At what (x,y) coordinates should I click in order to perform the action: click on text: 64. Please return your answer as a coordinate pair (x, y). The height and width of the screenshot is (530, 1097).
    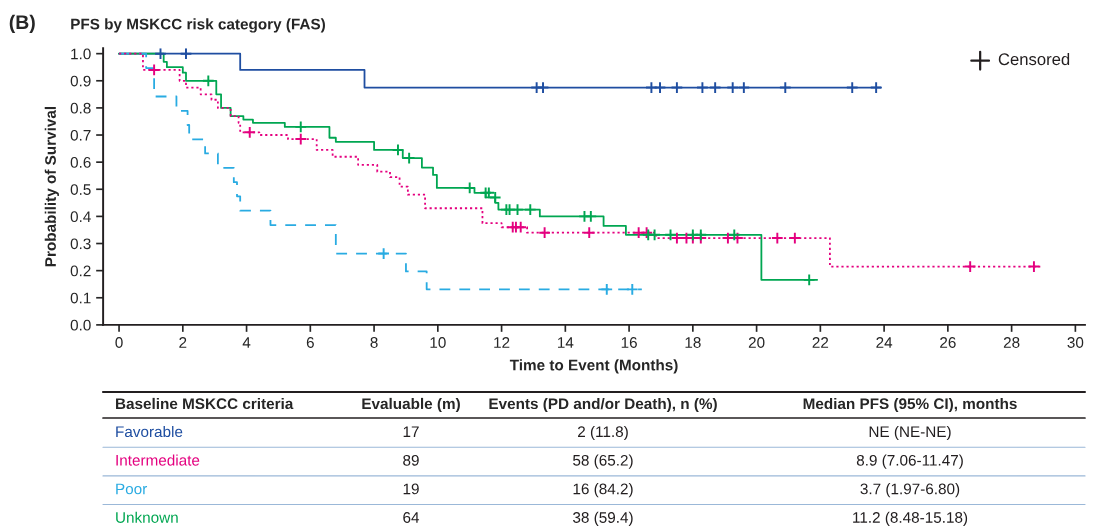
    Looking at the image, I should click on (411, 517).